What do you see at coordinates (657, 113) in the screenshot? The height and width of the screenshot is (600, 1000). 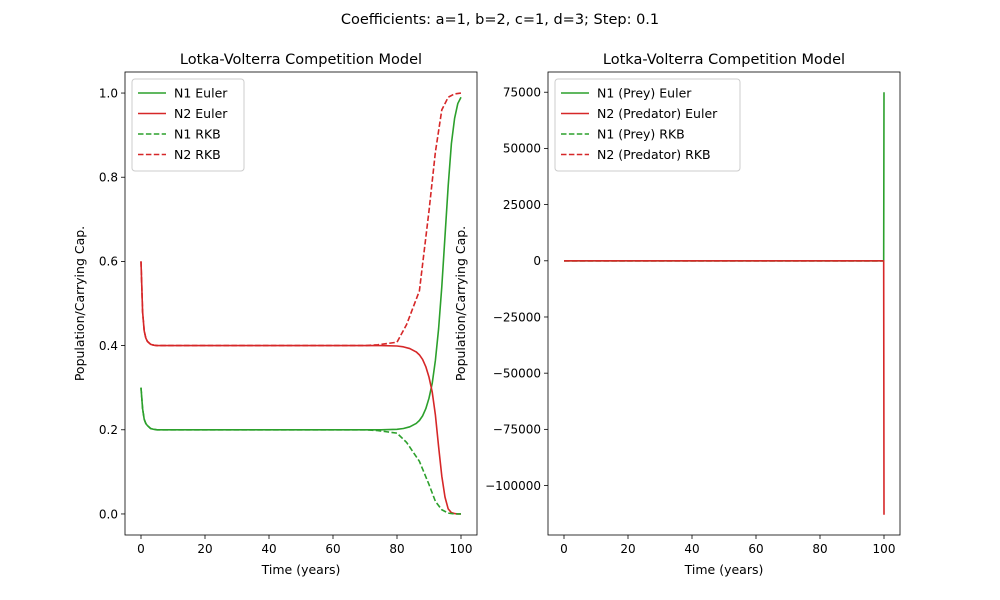 I see `legend-label: N2 (Predator) Euler` at bounding box center [657, 113].